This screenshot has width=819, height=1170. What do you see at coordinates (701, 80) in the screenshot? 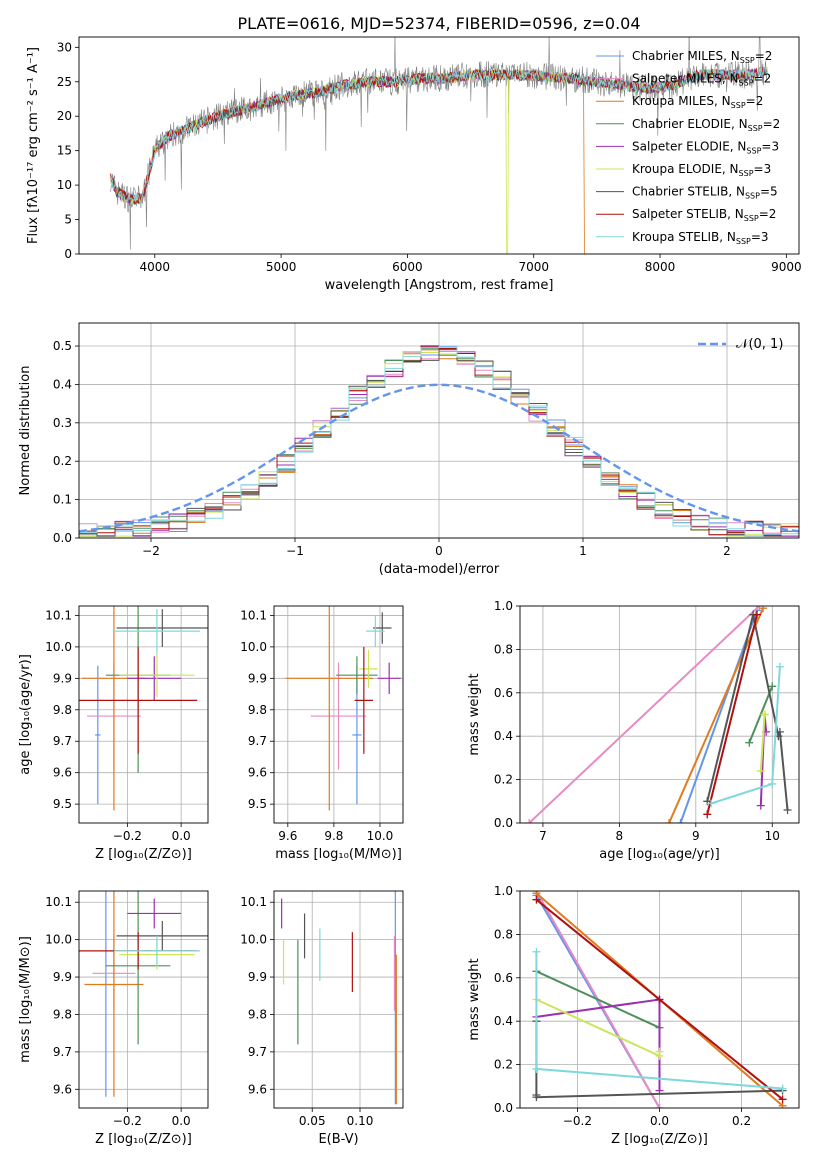
I see `legend-entry-salpeter-miles: Salpeter MILES, NSSP=2` at bounding box center [701, 80].